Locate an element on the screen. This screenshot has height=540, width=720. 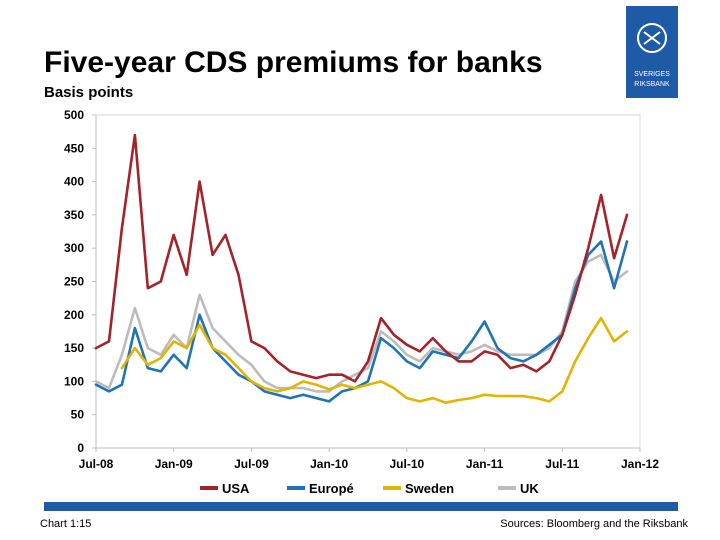
svg-text: RIKSBANK is located at coordinates (652, 84).